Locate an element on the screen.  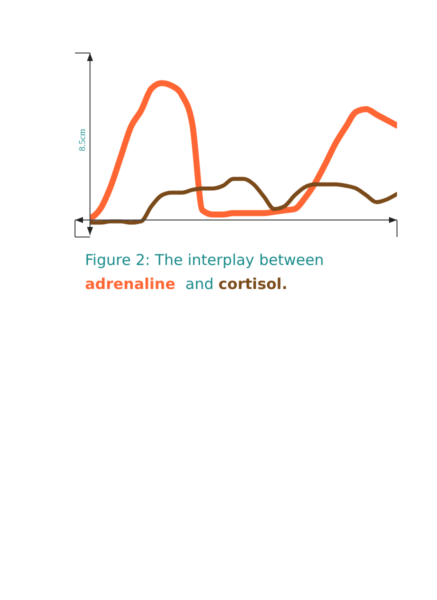
y-axis-title: 8.5cm is located at coordinates (82, 140).